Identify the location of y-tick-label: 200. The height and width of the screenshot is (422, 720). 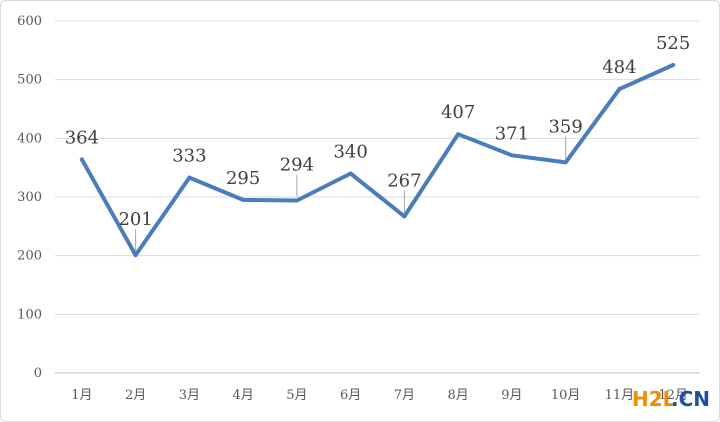
(29, 256).